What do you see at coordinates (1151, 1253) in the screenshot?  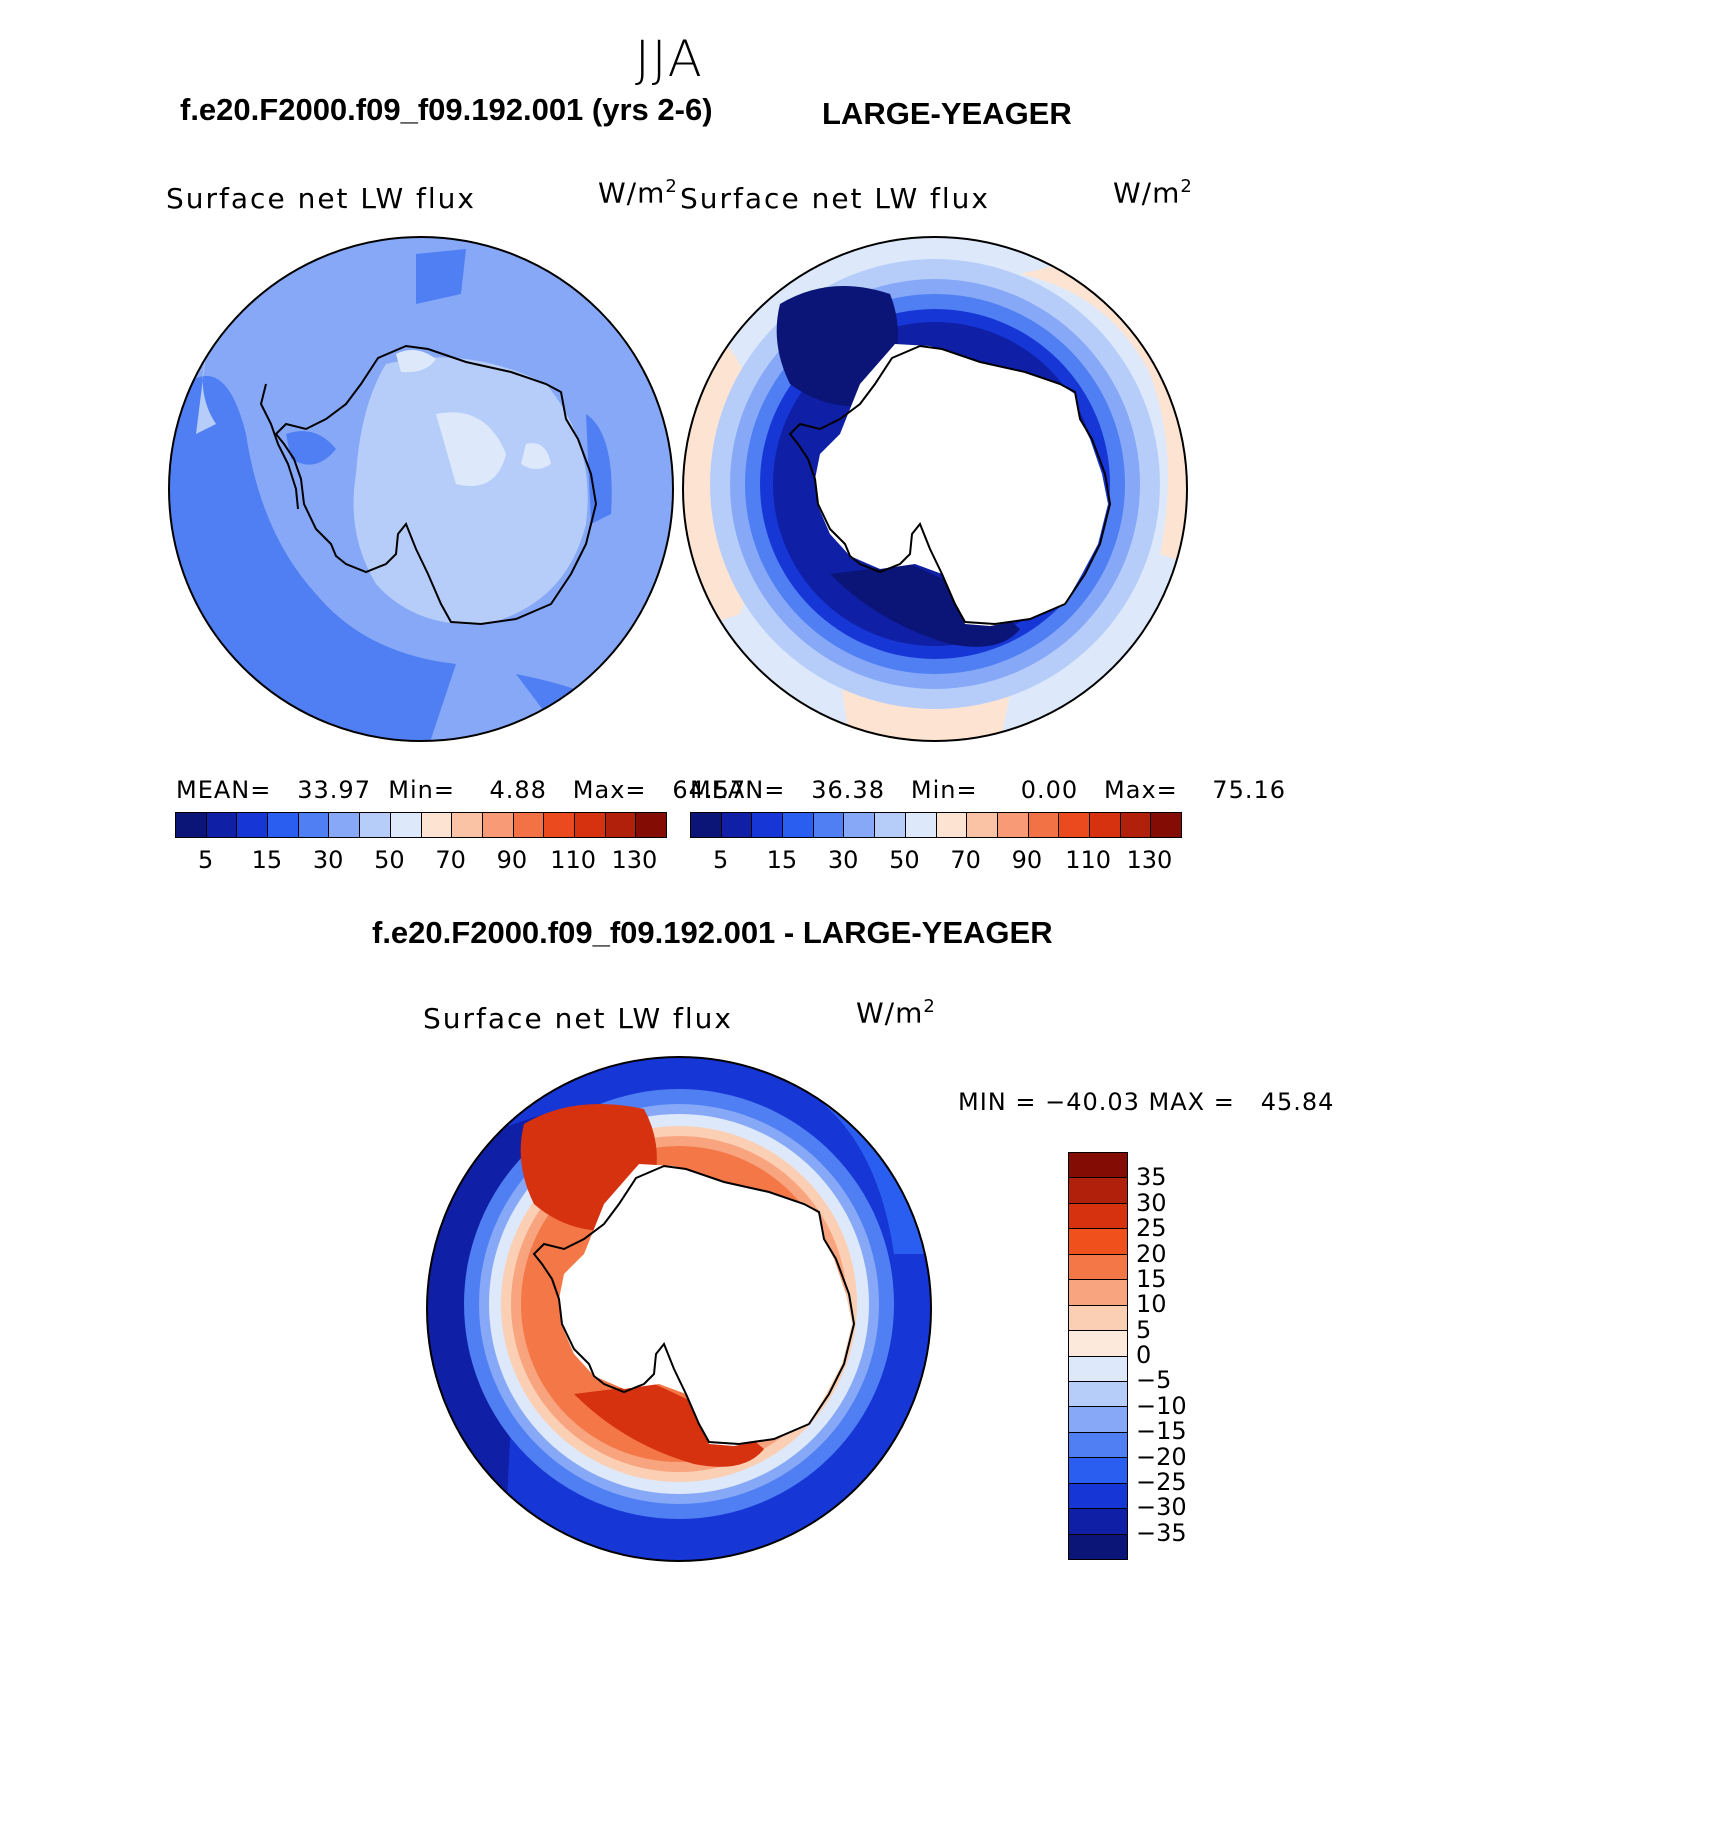 I see `difference-colorbar-tick-label: 20` at bounding box center [1151, 1253].